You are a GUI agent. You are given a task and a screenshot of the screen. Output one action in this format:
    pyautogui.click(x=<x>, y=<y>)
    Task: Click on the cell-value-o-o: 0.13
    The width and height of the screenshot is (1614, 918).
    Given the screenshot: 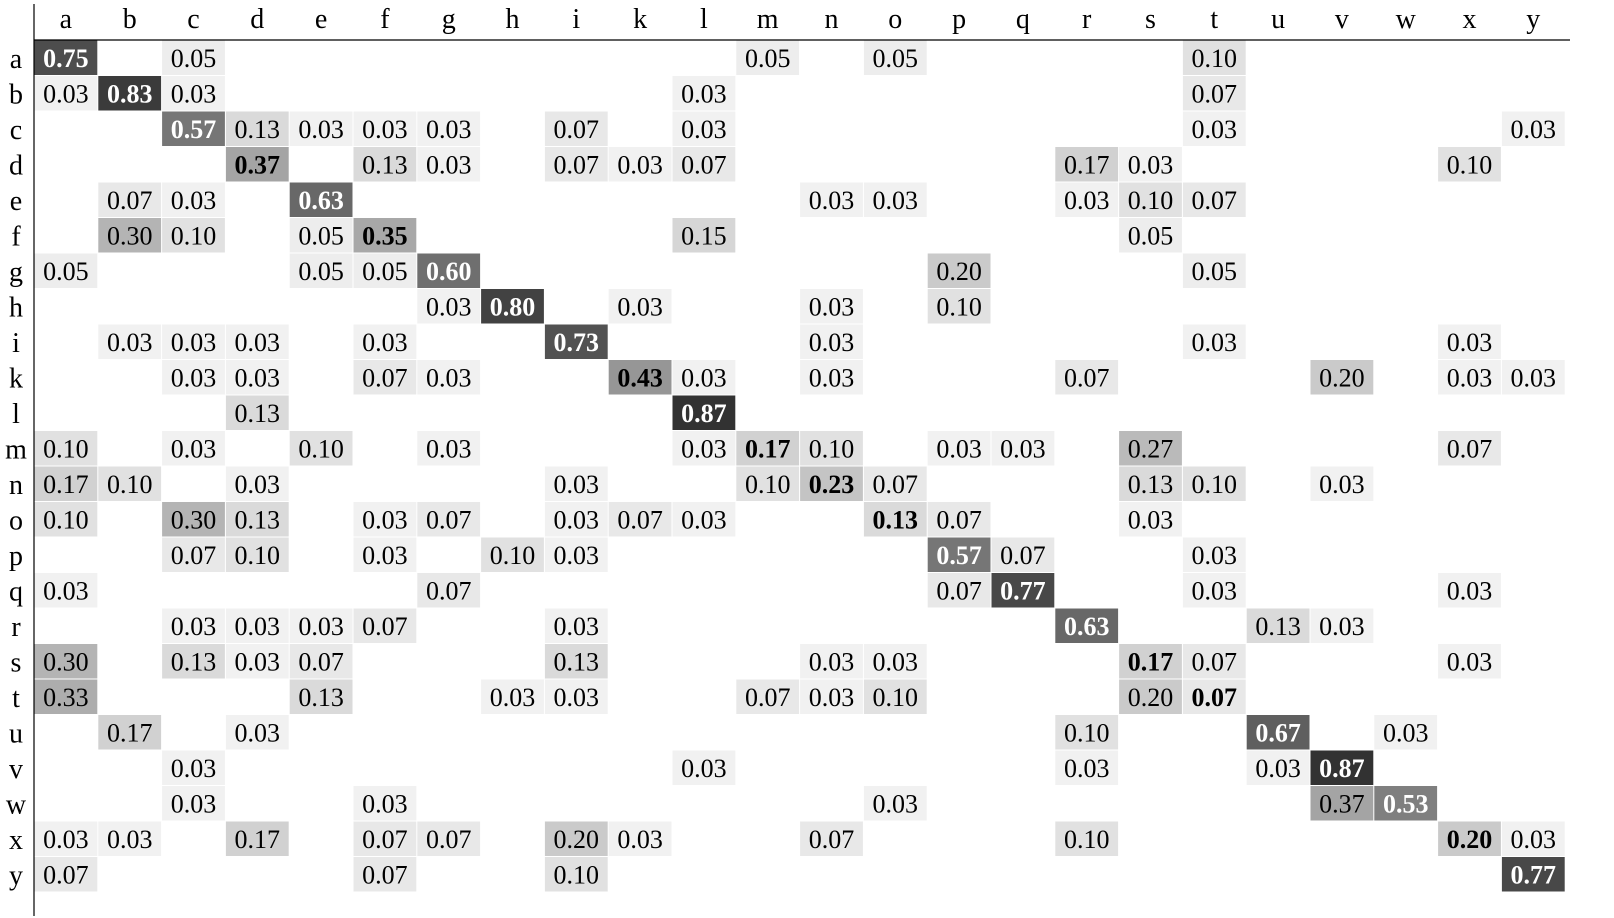 What is the action you would take?
    pyautogui.click(x=896, y=519)
    